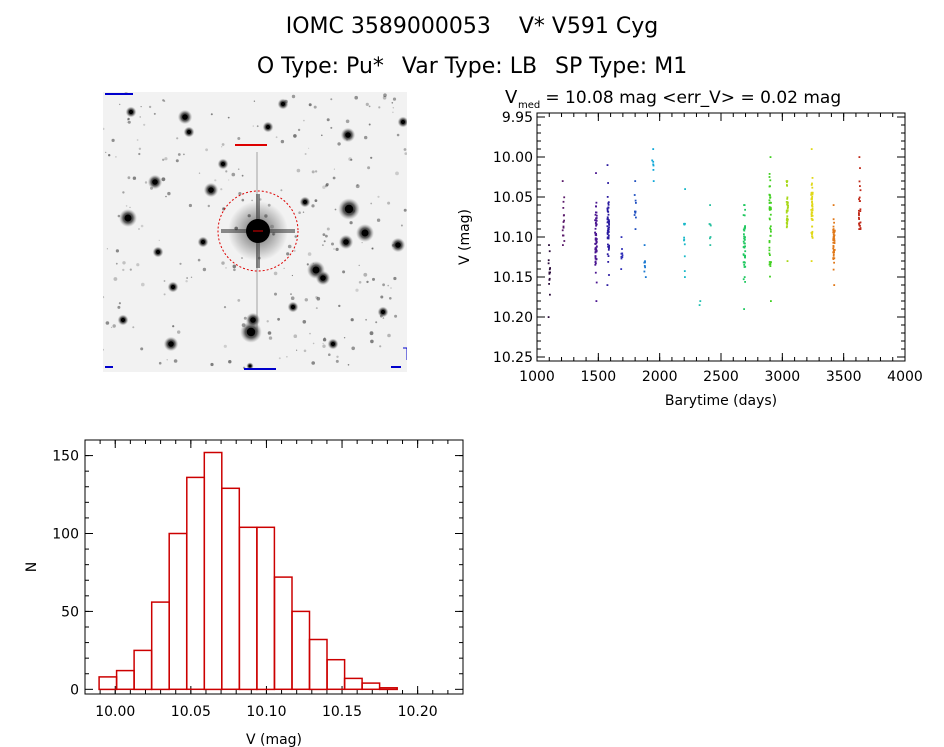 The width and height of the screenshot is (944, 747). Describe the element at coordinates (65, 457) in the screenshot. I see `y-tick-label: 150` at that location.